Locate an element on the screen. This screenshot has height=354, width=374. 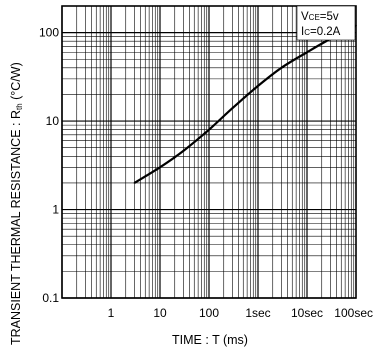
x-axis-label: TIME : T (ms) is located at coordinates (210, 340).